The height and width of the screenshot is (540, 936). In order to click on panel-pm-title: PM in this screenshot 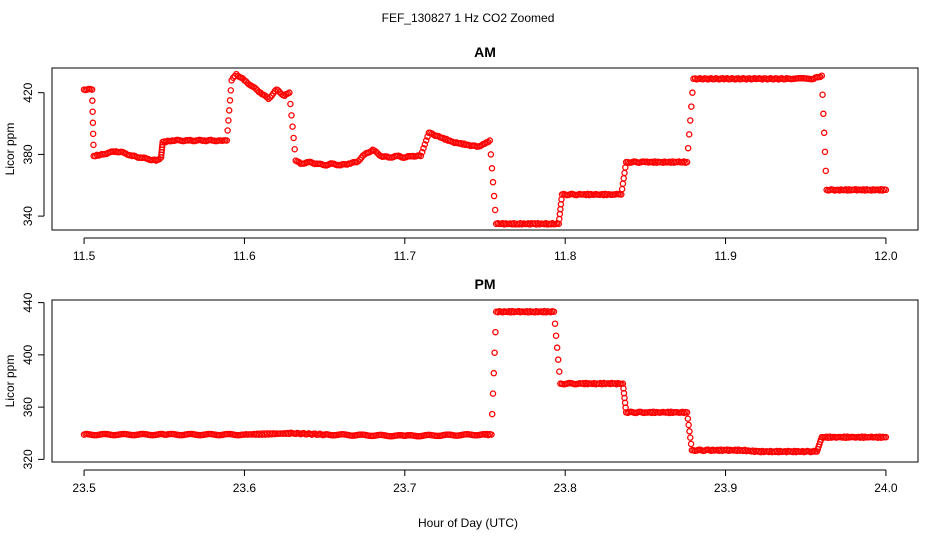, I will do `click(485, 284)`.